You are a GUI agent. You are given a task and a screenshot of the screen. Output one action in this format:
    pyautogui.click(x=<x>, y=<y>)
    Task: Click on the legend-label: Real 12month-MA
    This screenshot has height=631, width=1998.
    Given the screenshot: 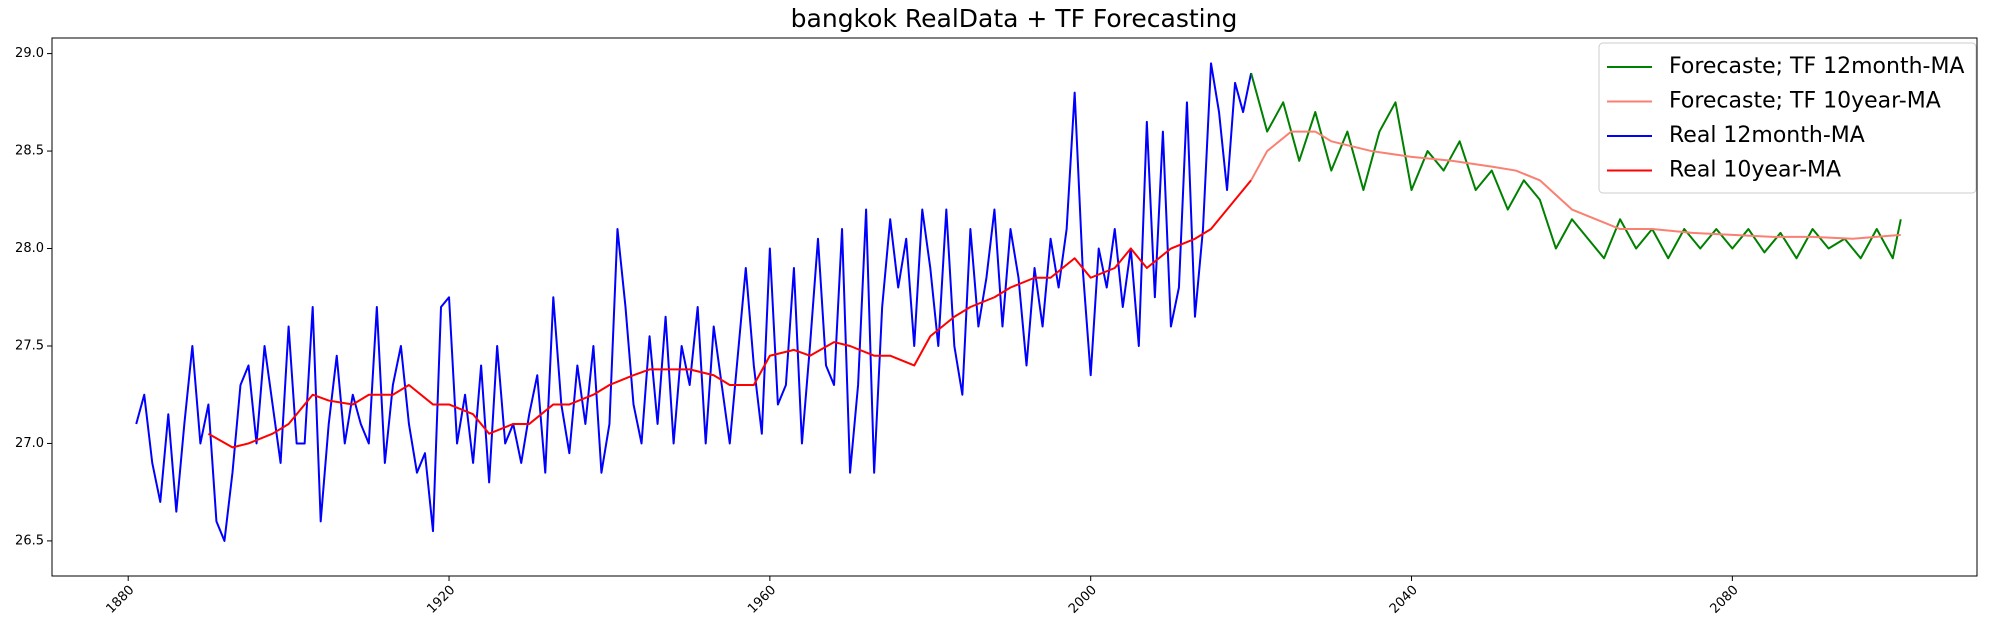 What is the action you would take?
    pyautogui.click(x=1767, y=135)
    